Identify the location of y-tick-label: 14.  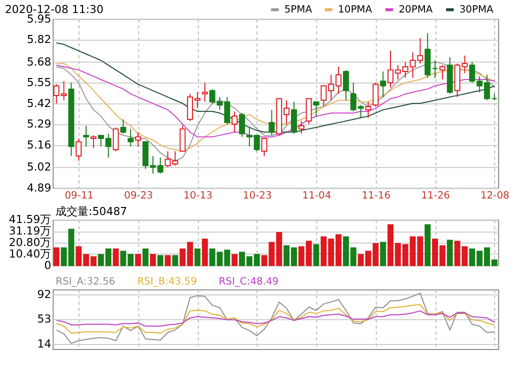
(44, 343).